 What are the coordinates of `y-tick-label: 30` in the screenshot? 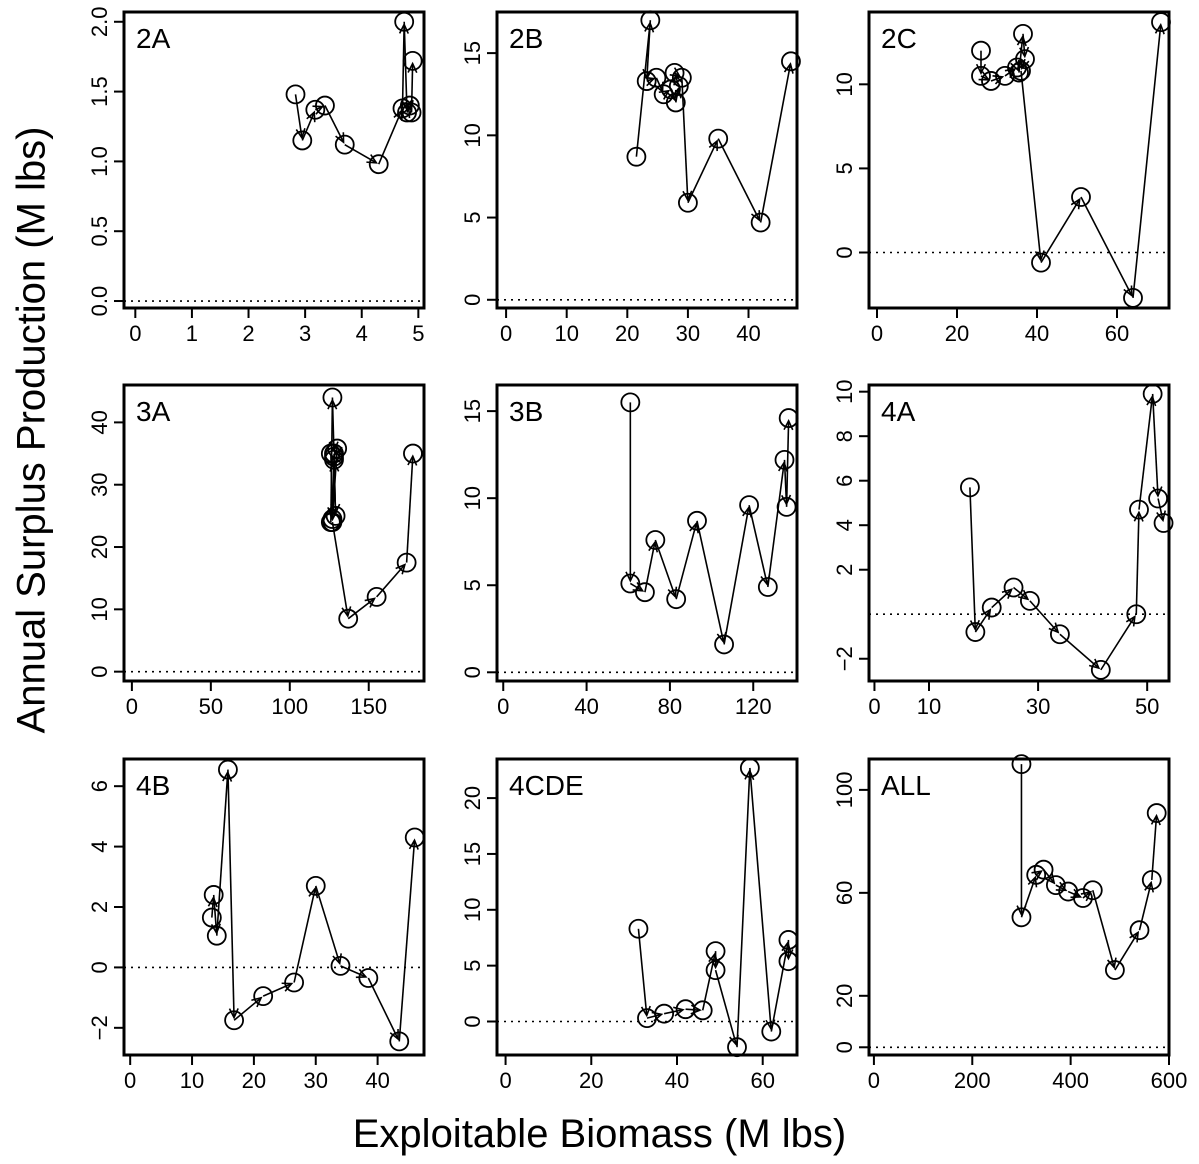 It's located at (99, 484).